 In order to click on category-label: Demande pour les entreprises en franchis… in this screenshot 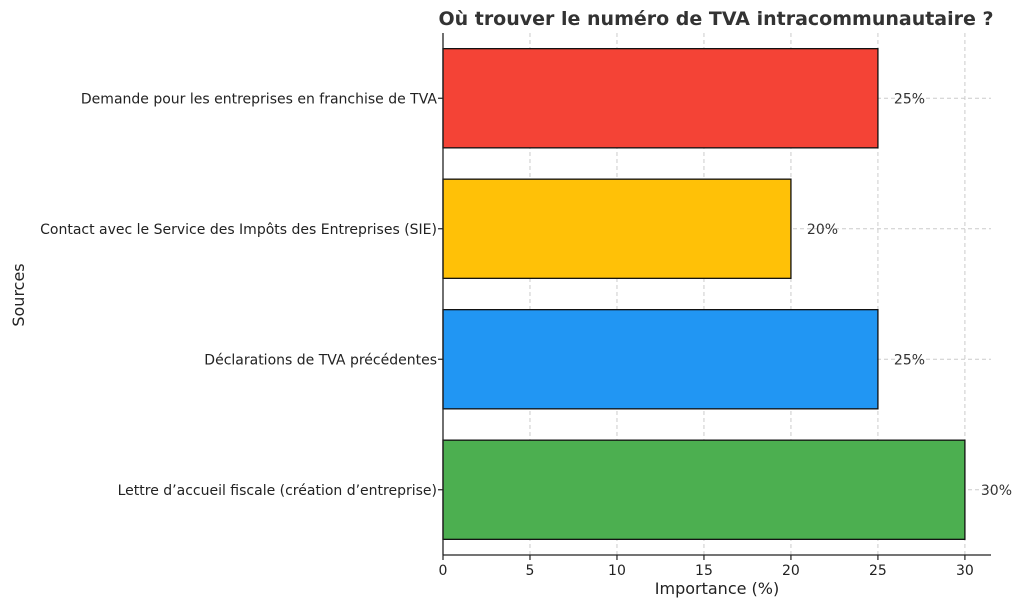, I will do `click(259, 99)`.